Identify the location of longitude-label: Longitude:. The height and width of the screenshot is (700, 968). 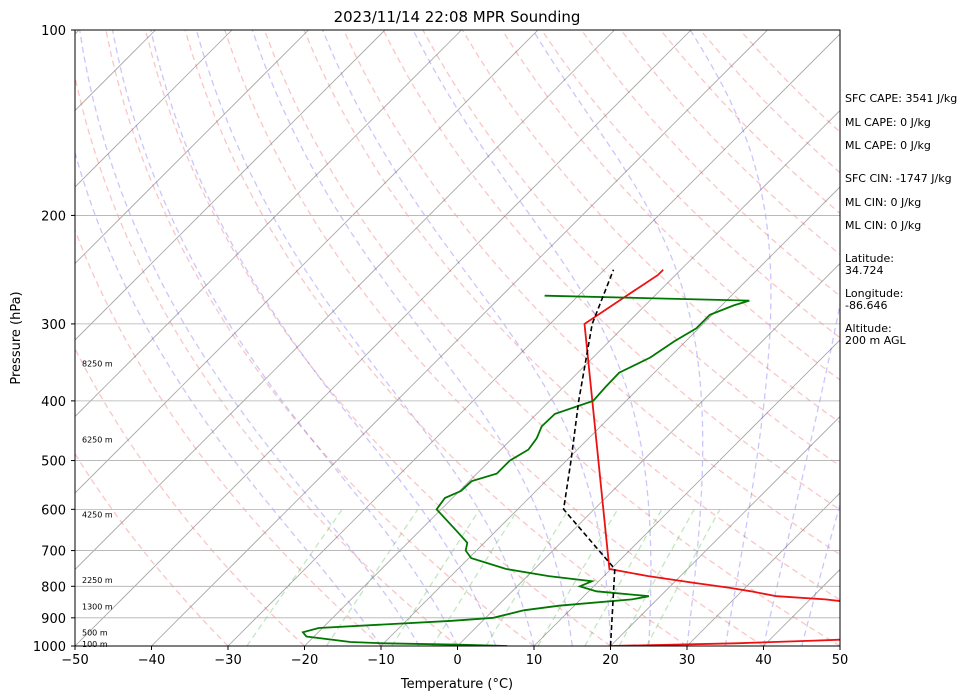
(874, 293).